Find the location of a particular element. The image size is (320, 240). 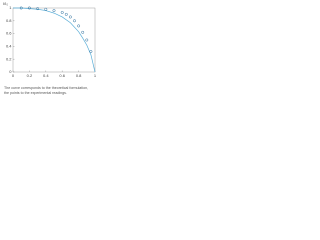

y-tick-label: 0.4 is located at coordinates (9, 45).